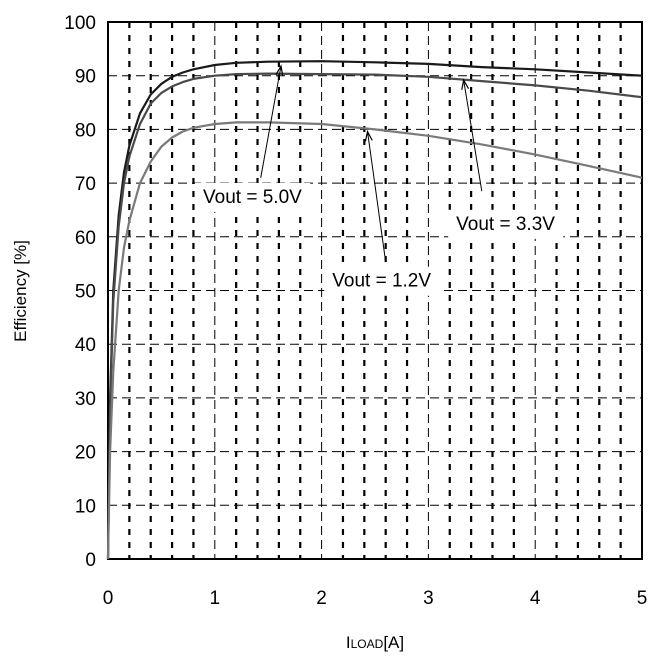 The image size is (648, 660). I want to click on y-tick-labels: 0 10 20 30 40 50 60 70 80 90 100, so click(80, 292).